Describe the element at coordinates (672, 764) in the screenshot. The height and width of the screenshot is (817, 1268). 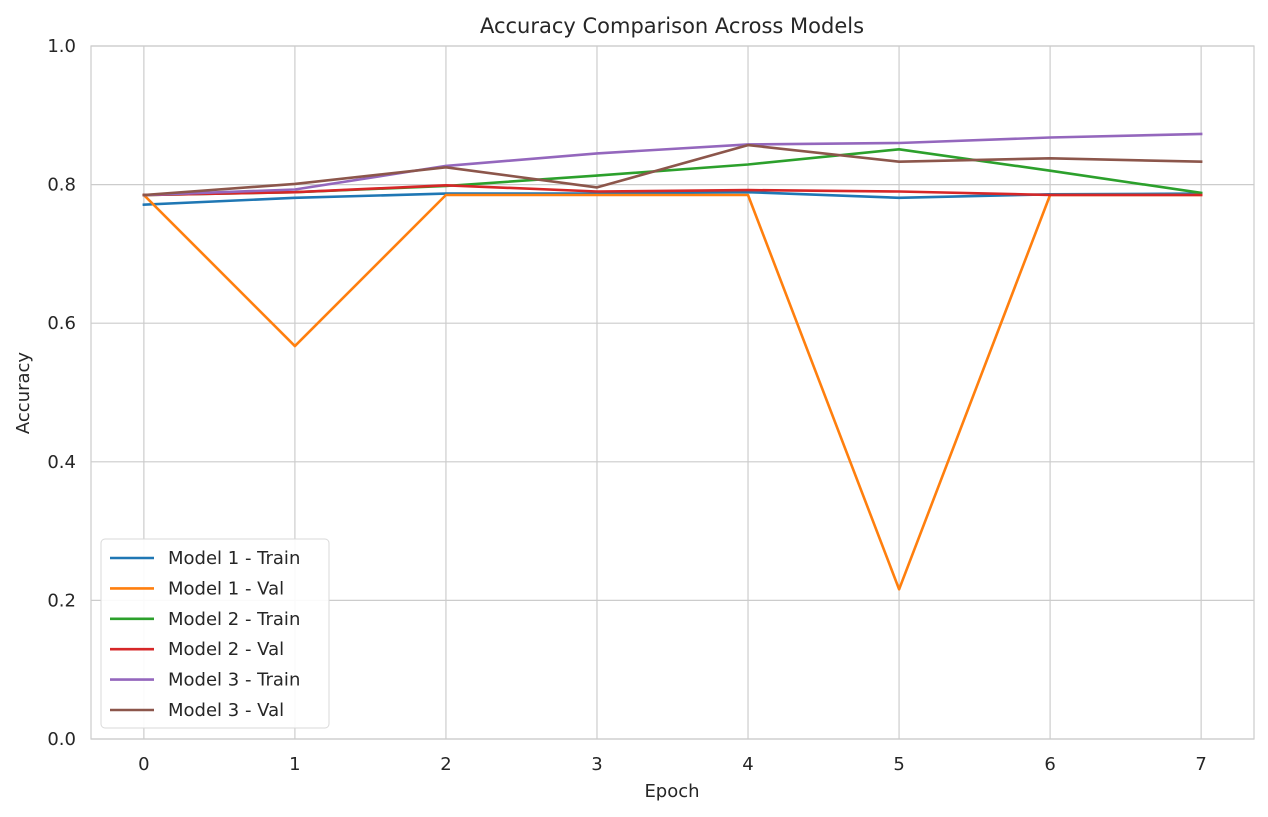
I see `x-tick-labels: 0 1 2 3 4 5 6 7` at that location.